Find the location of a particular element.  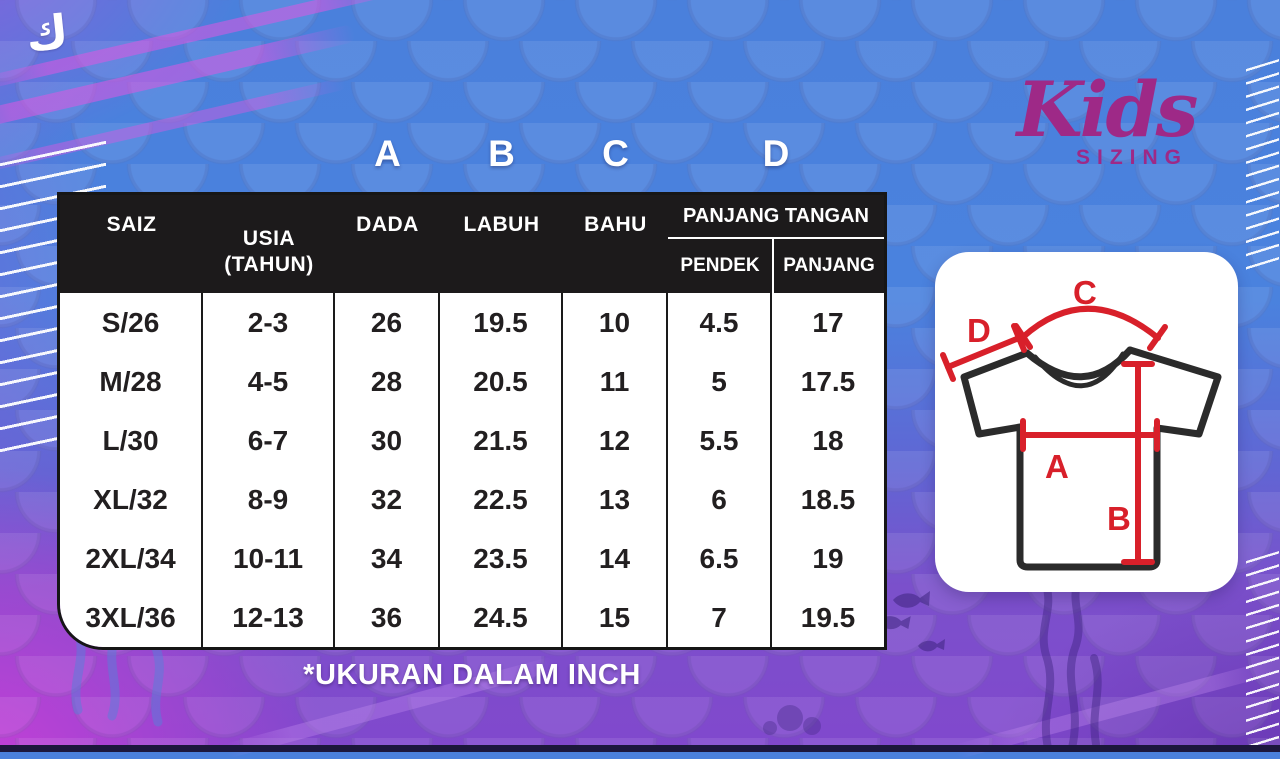

tshirt-diagram-icon: A B C D is located at coordinates (1081, 422).